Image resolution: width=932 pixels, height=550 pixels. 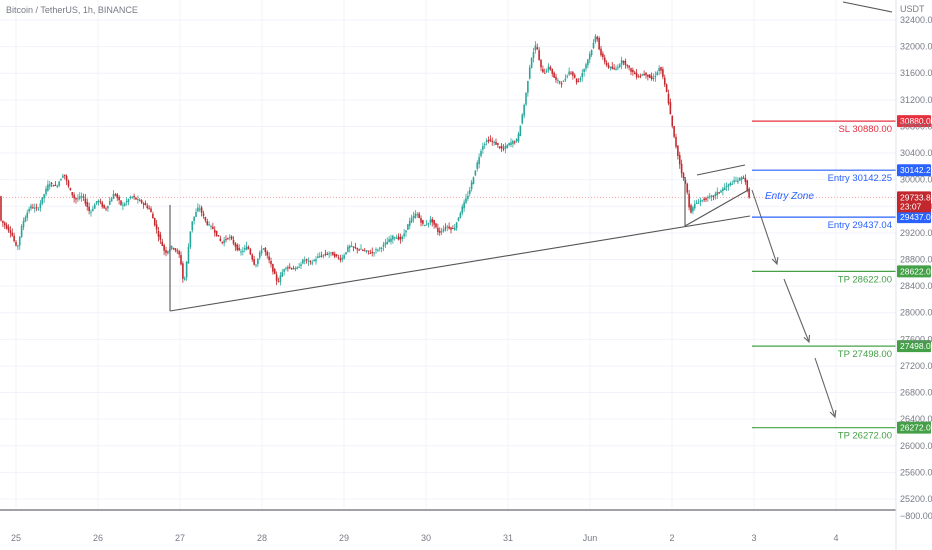 I want to click on trendline, so click(x=721, y=170).